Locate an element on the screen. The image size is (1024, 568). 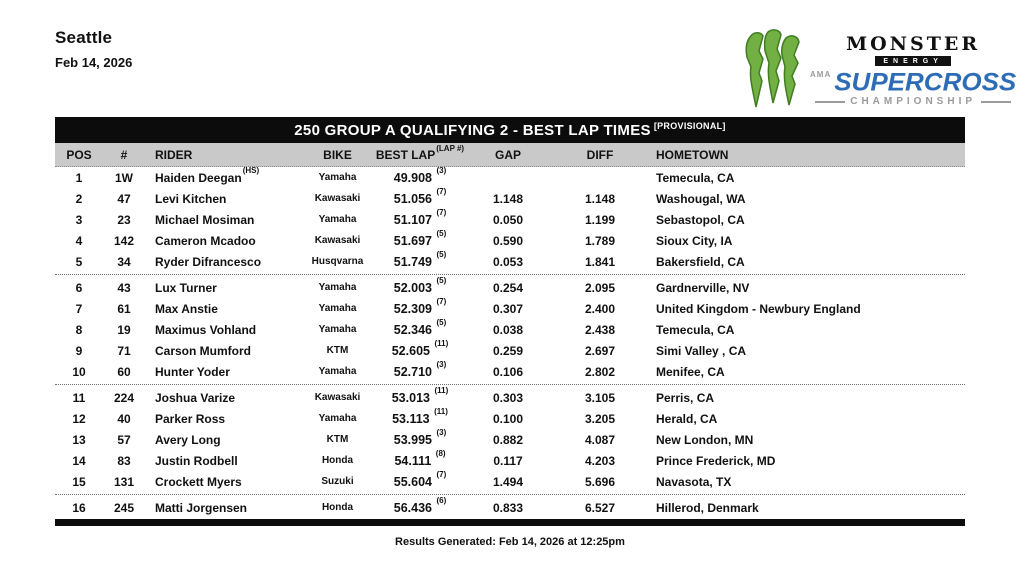
cell-diff: 1.148 is located at coordinates (600, 198).